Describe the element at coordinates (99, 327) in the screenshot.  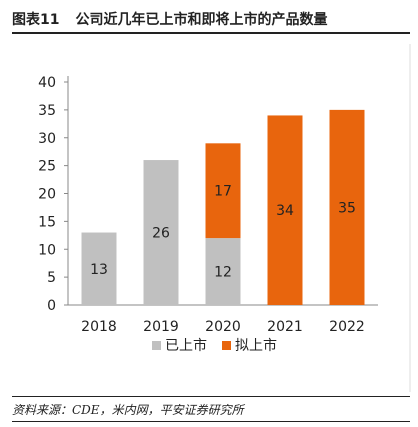
I see `x-tick-label: 2018` at that location.